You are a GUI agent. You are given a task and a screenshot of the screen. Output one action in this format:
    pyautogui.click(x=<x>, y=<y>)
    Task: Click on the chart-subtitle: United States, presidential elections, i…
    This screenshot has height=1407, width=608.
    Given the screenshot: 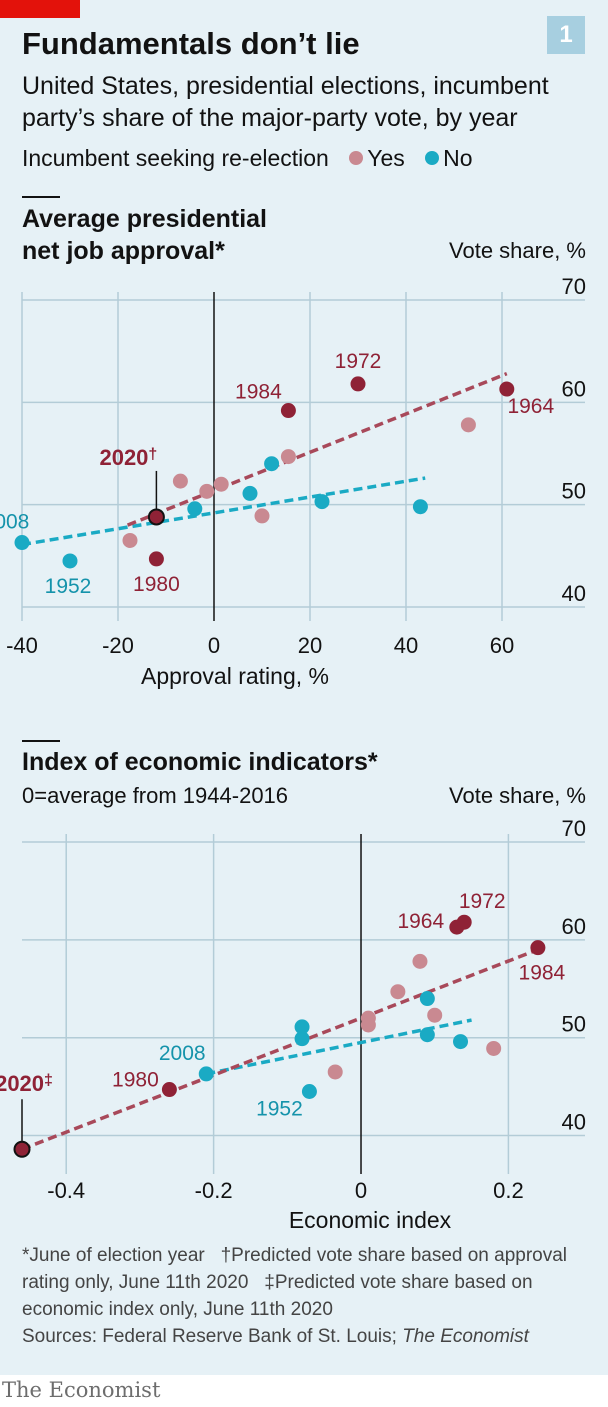 What is the action you would take?
    pyautogui.click(x=285, y=102)
    